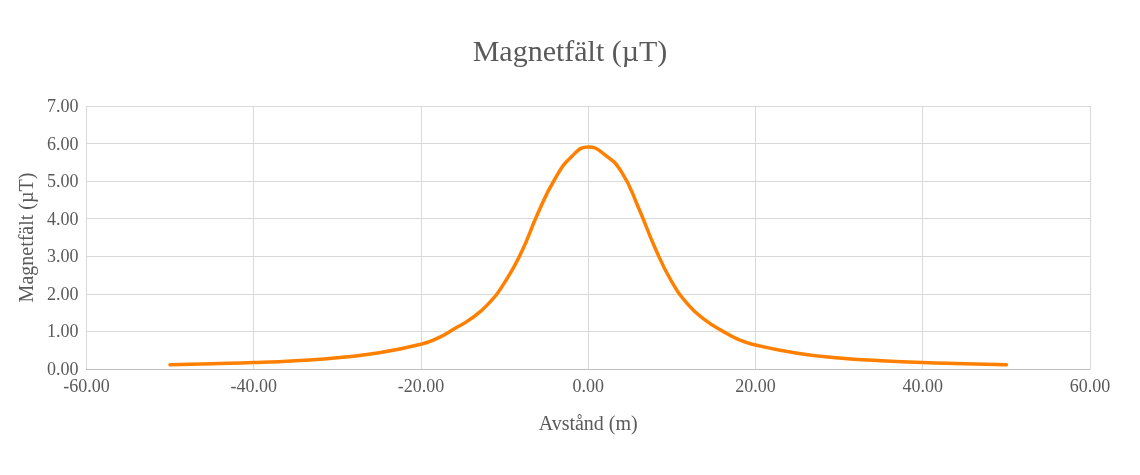 This screenshot has width=1140, height=475. Describe the element at coordinates (62, 256) in the screenshot. I see `y-tick-label: 3.00` at that location.